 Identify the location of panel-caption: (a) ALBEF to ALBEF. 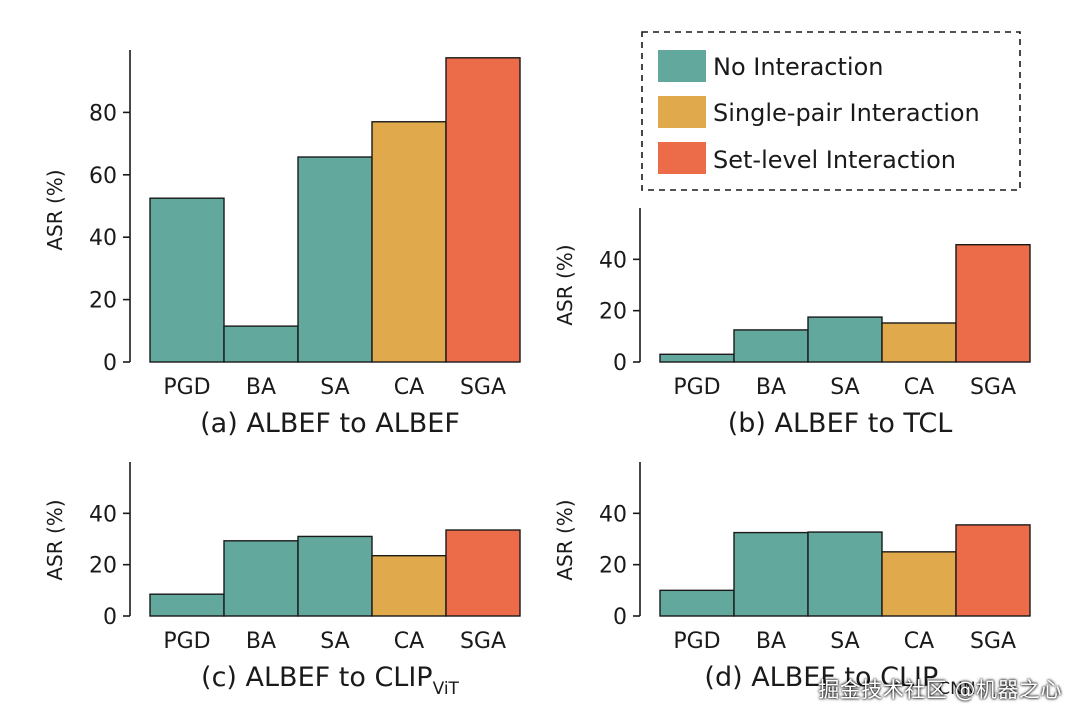
(330, 423).